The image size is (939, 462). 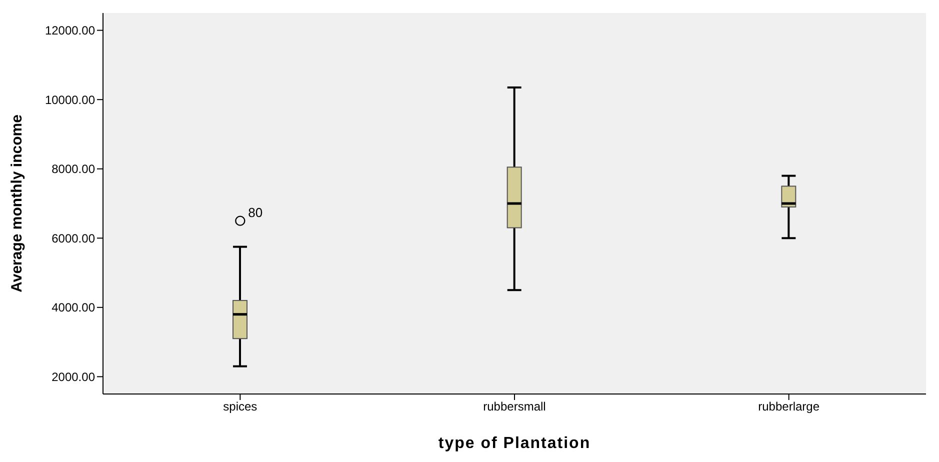 What do you see at coordinates (240, 407) in the screenshot?
I see `x-tick-label: spices` at bounding box center [240, 407].